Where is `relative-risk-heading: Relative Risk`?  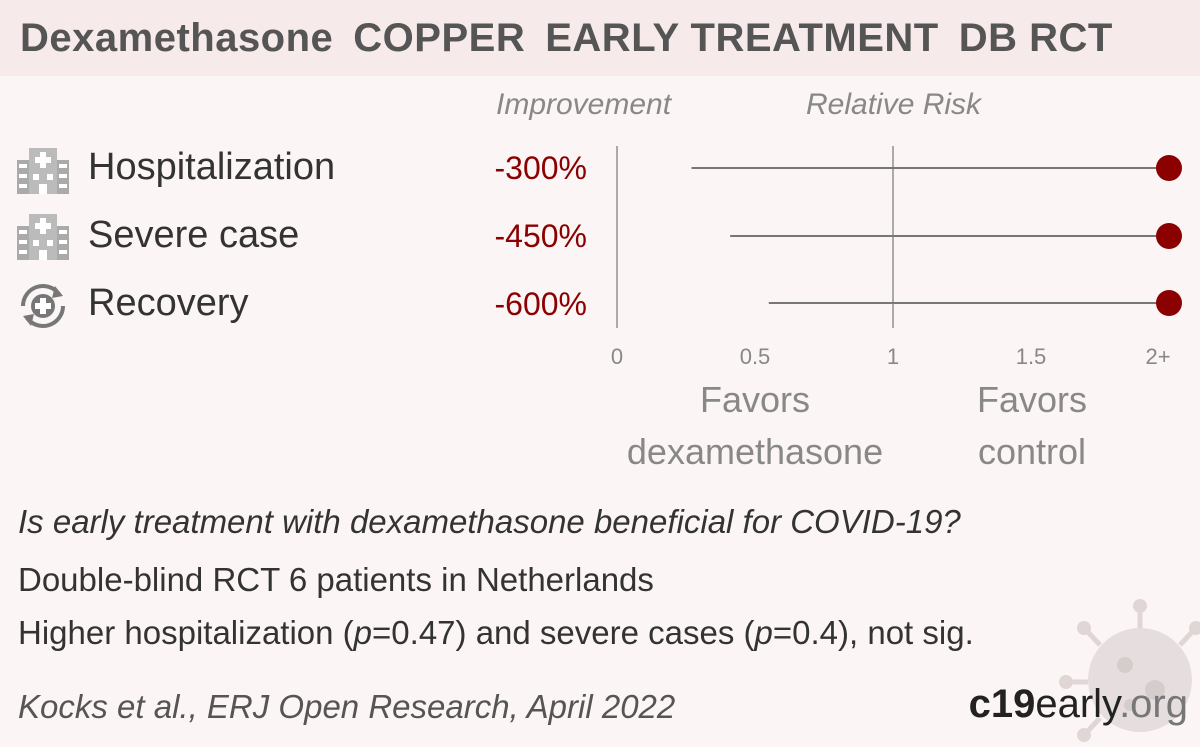 relative-risk-heading: Relative Risk is located at coordinates (894, 104).